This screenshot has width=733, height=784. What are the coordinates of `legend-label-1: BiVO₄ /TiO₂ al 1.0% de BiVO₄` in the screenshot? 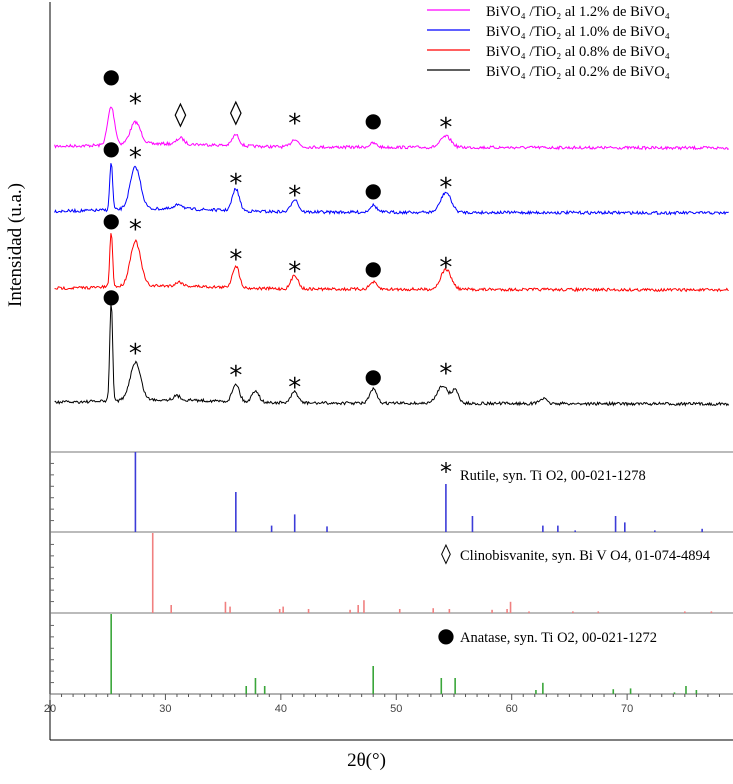 It's located at (578, 32).